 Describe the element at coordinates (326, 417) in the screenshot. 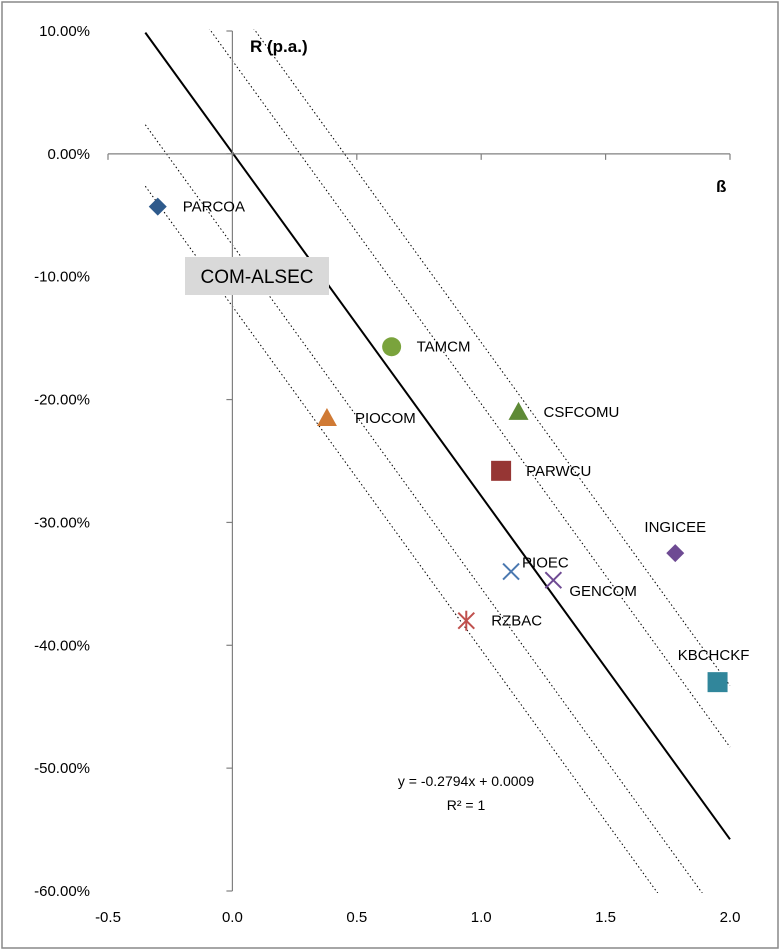

I see `point-piocom` at that location.